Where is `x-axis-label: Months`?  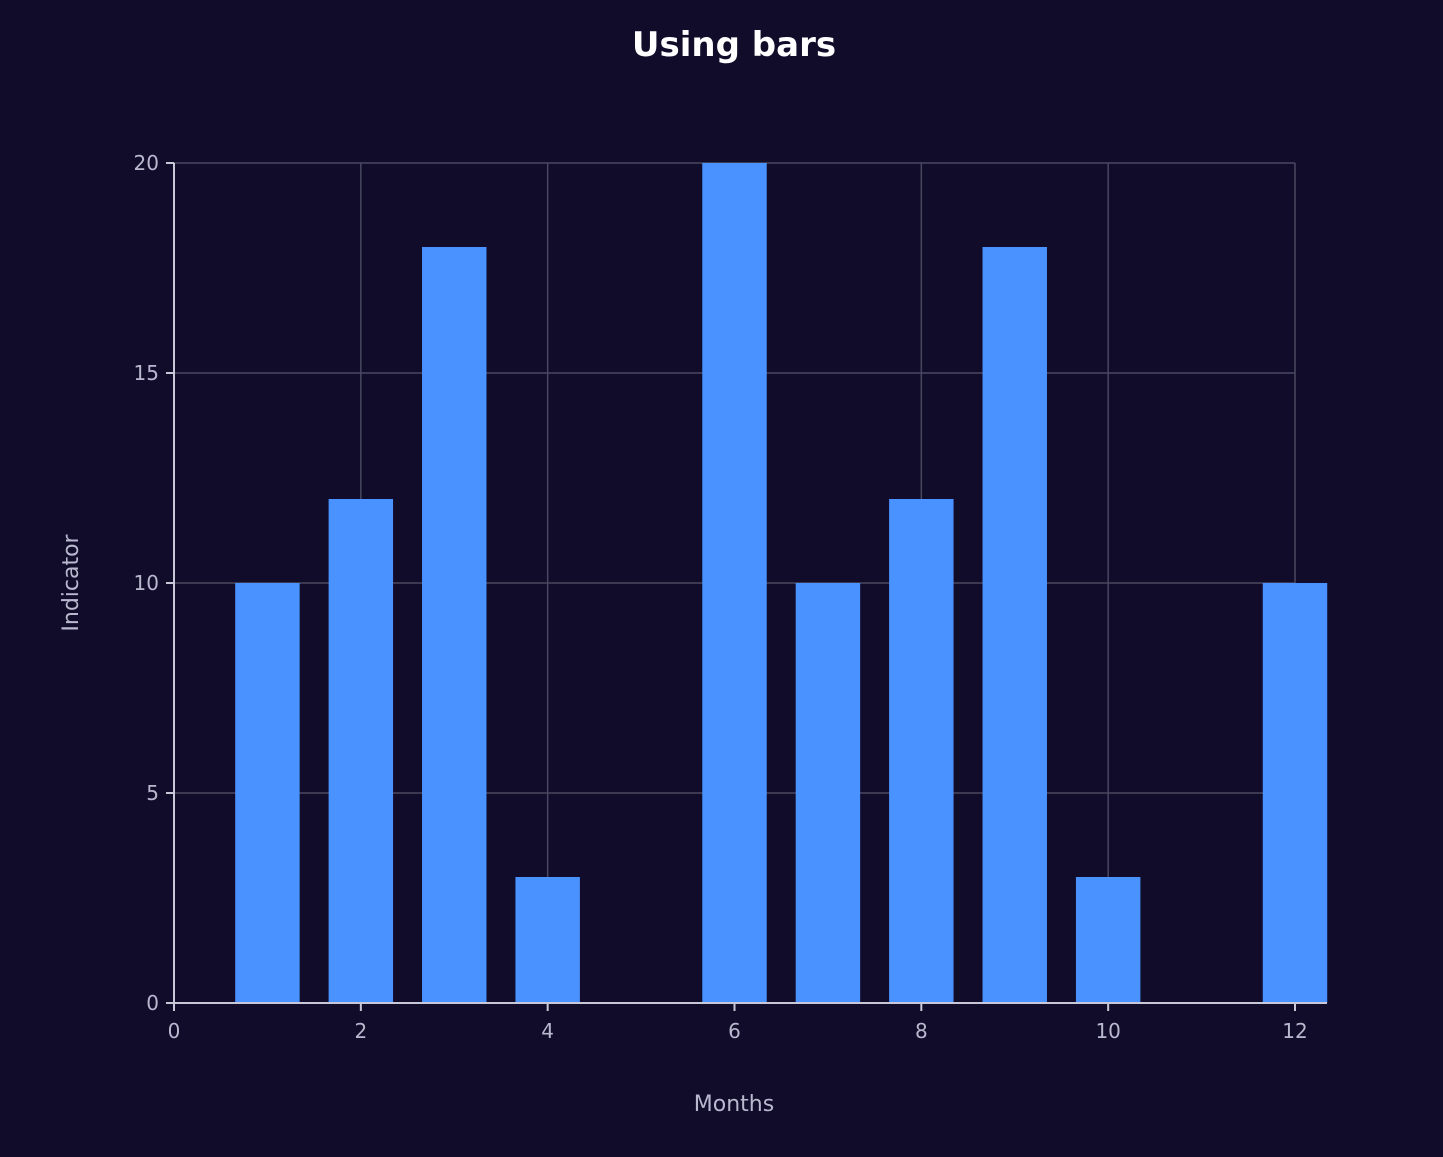 x-axis-label: Months is located at coordinates (734, 1104).